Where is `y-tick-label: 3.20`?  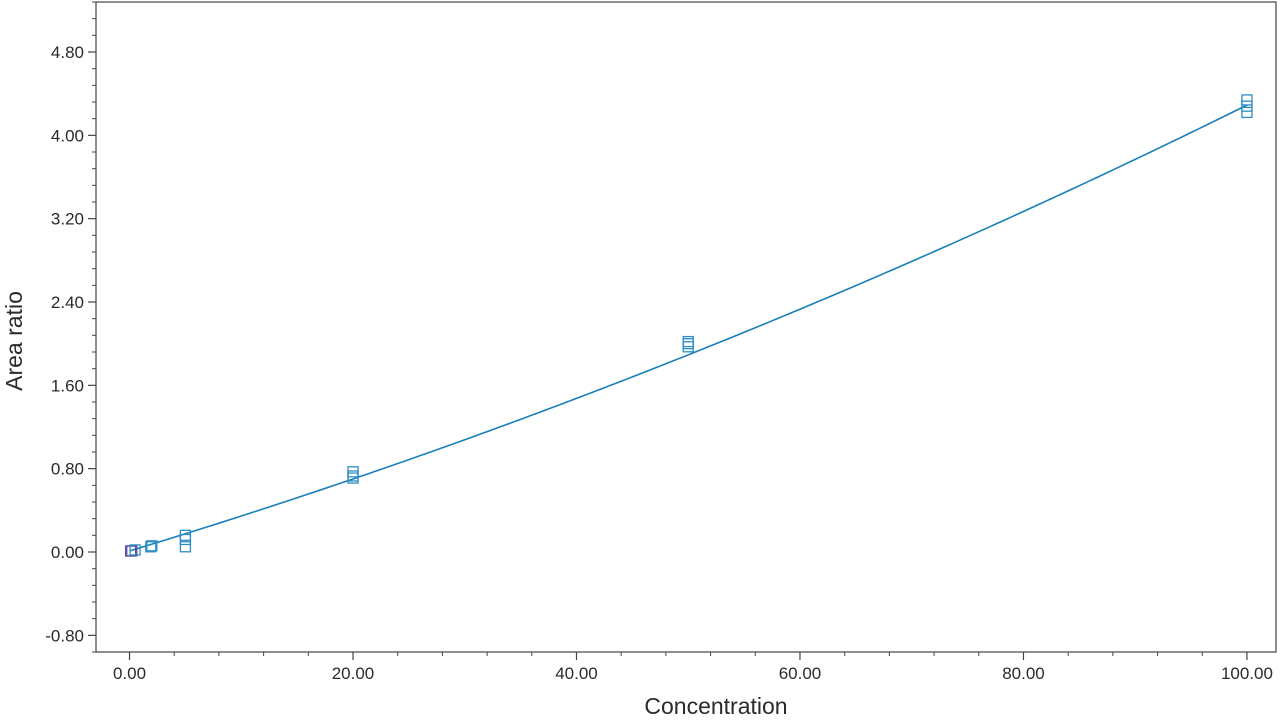 y-tick-label: 3.20 is located at coordinates (67, 219).